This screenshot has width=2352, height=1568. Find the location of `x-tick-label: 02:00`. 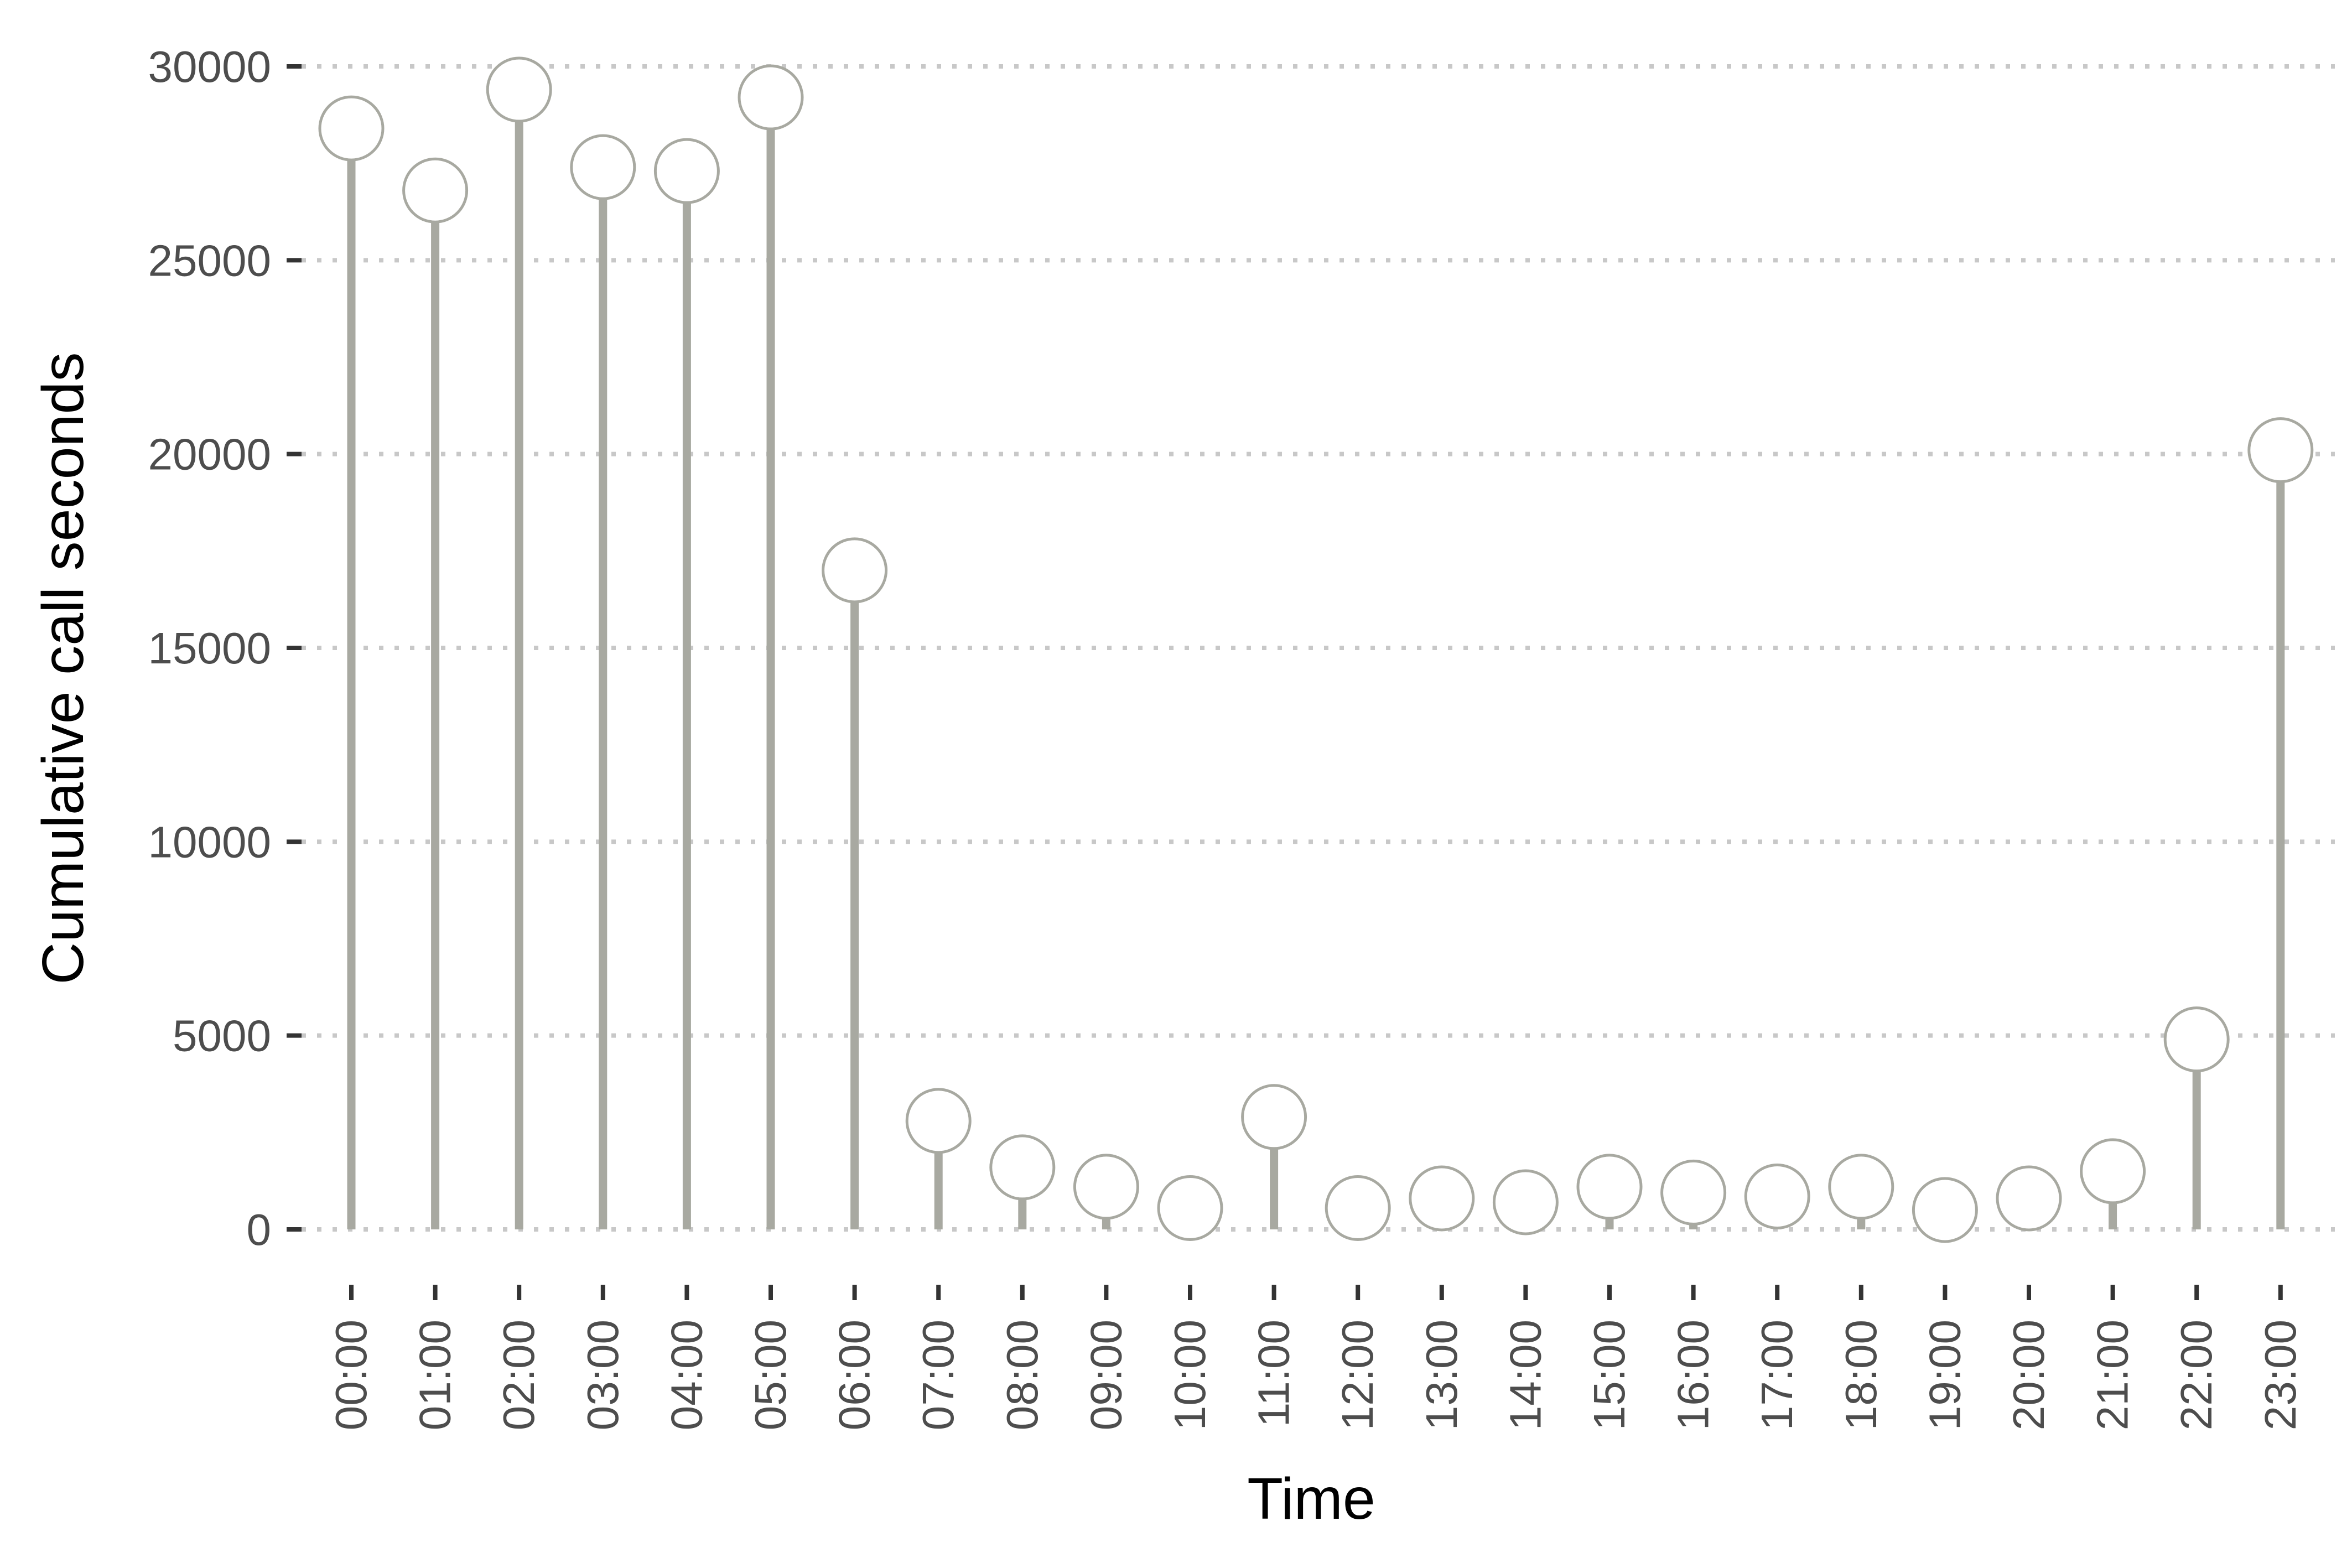

x-tick-label: 02:00 is located at coordinates (518, 1375).